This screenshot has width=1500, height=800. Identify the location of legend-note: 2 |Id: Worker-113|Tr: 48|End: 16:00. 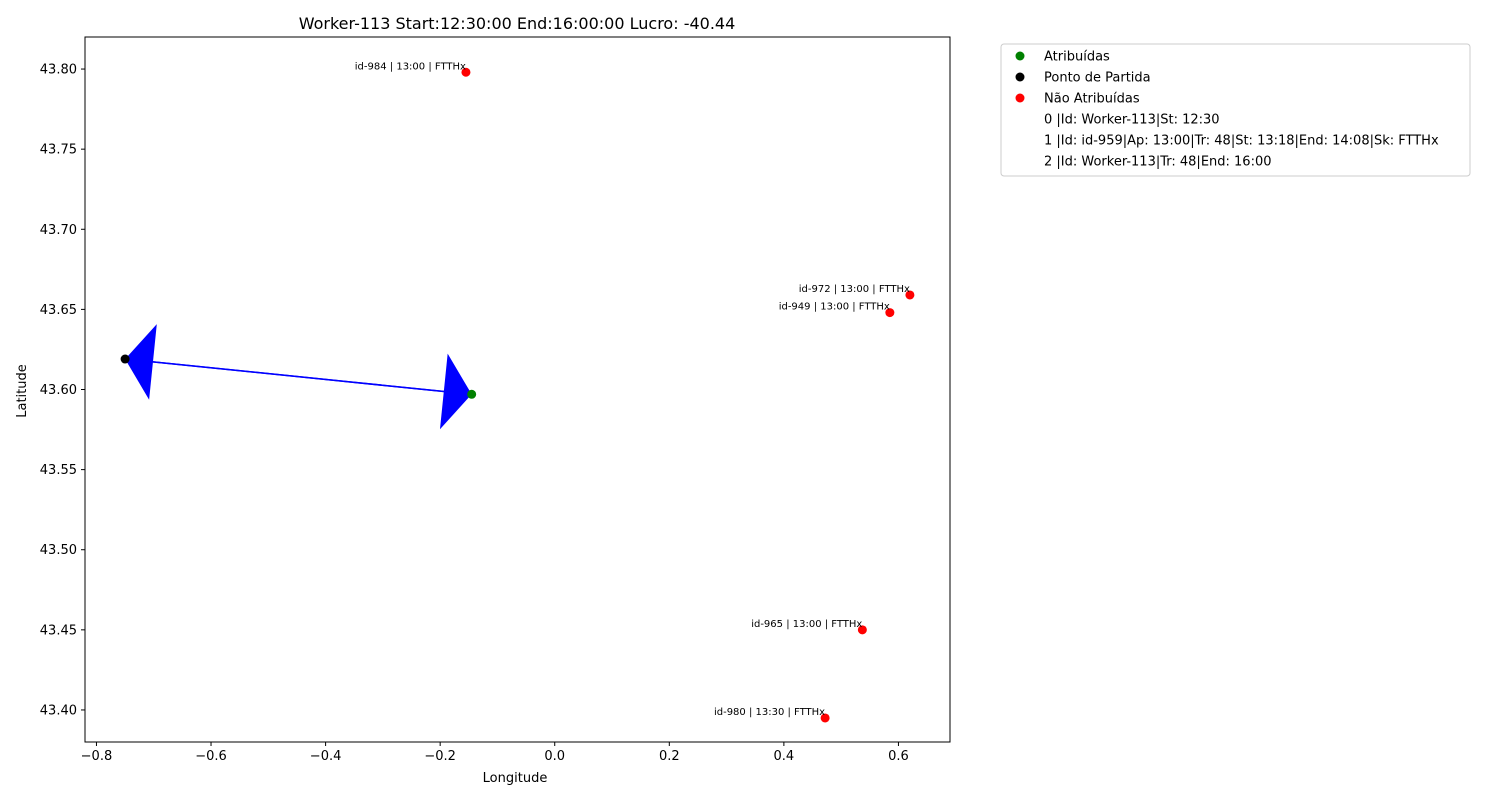
(1158, 162).